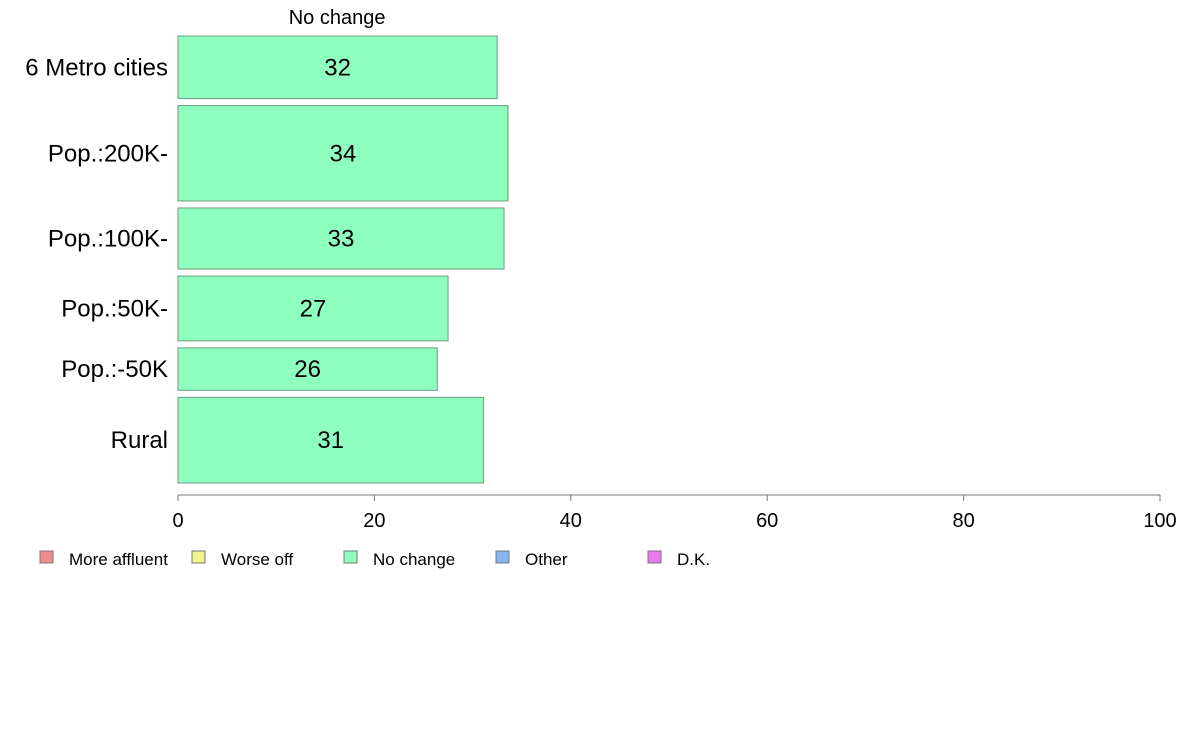  I want to click on legend-label: Other, so click(546, 559).